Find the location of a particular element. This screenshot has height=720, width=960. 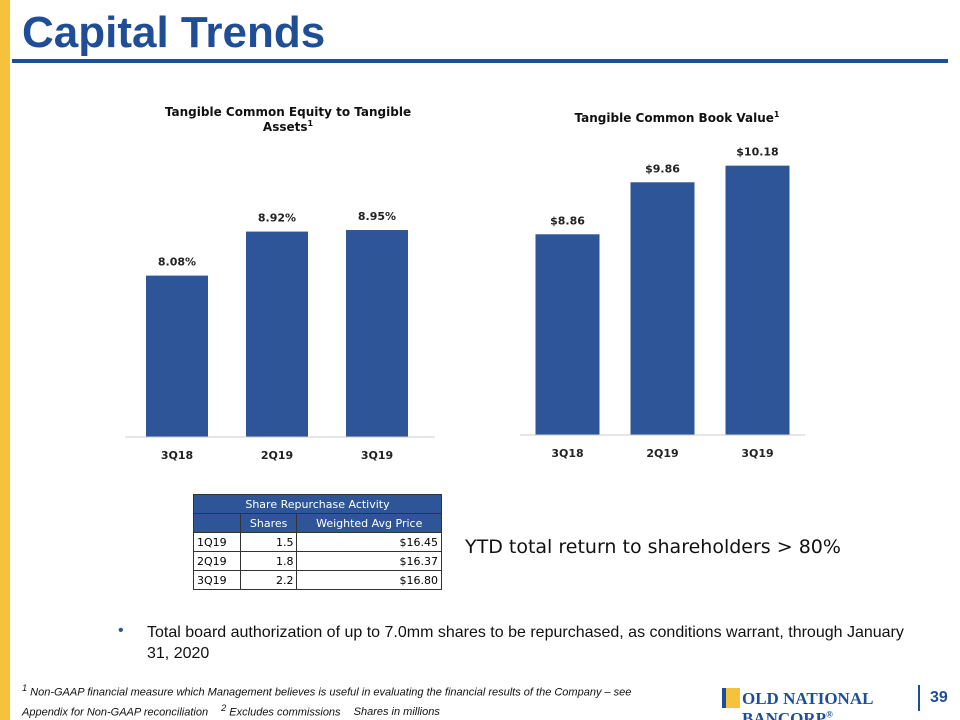

value-label: $8.86 is located at coordinates (567, 220).